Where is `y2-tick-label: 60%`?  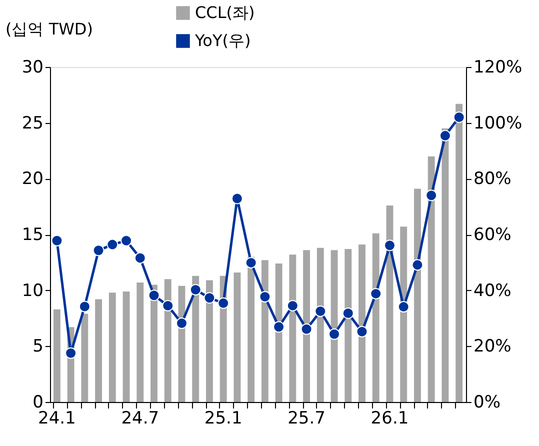 y2-tick-label: 60% is located at coordinates (493, 235).